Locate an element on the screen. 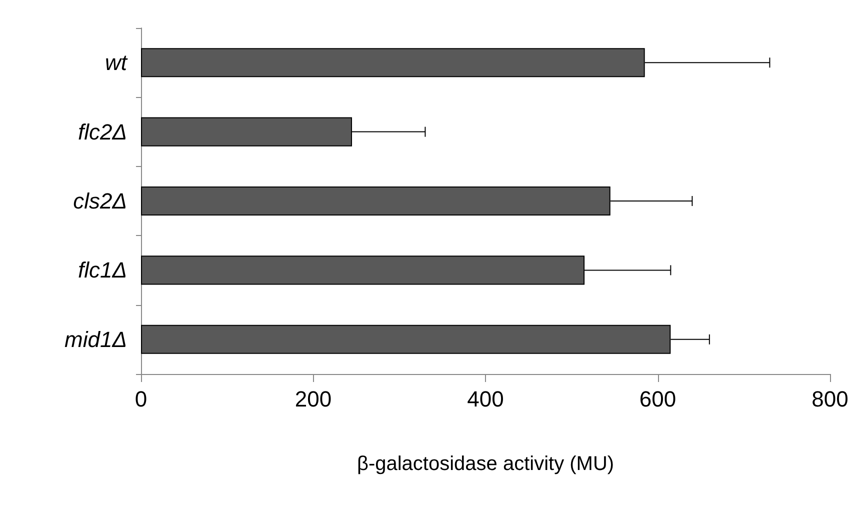 Image resolution: width=868 pixels, height=522 pixels. y-tick-label: flc1Δ is located at coordinates (102, 270).